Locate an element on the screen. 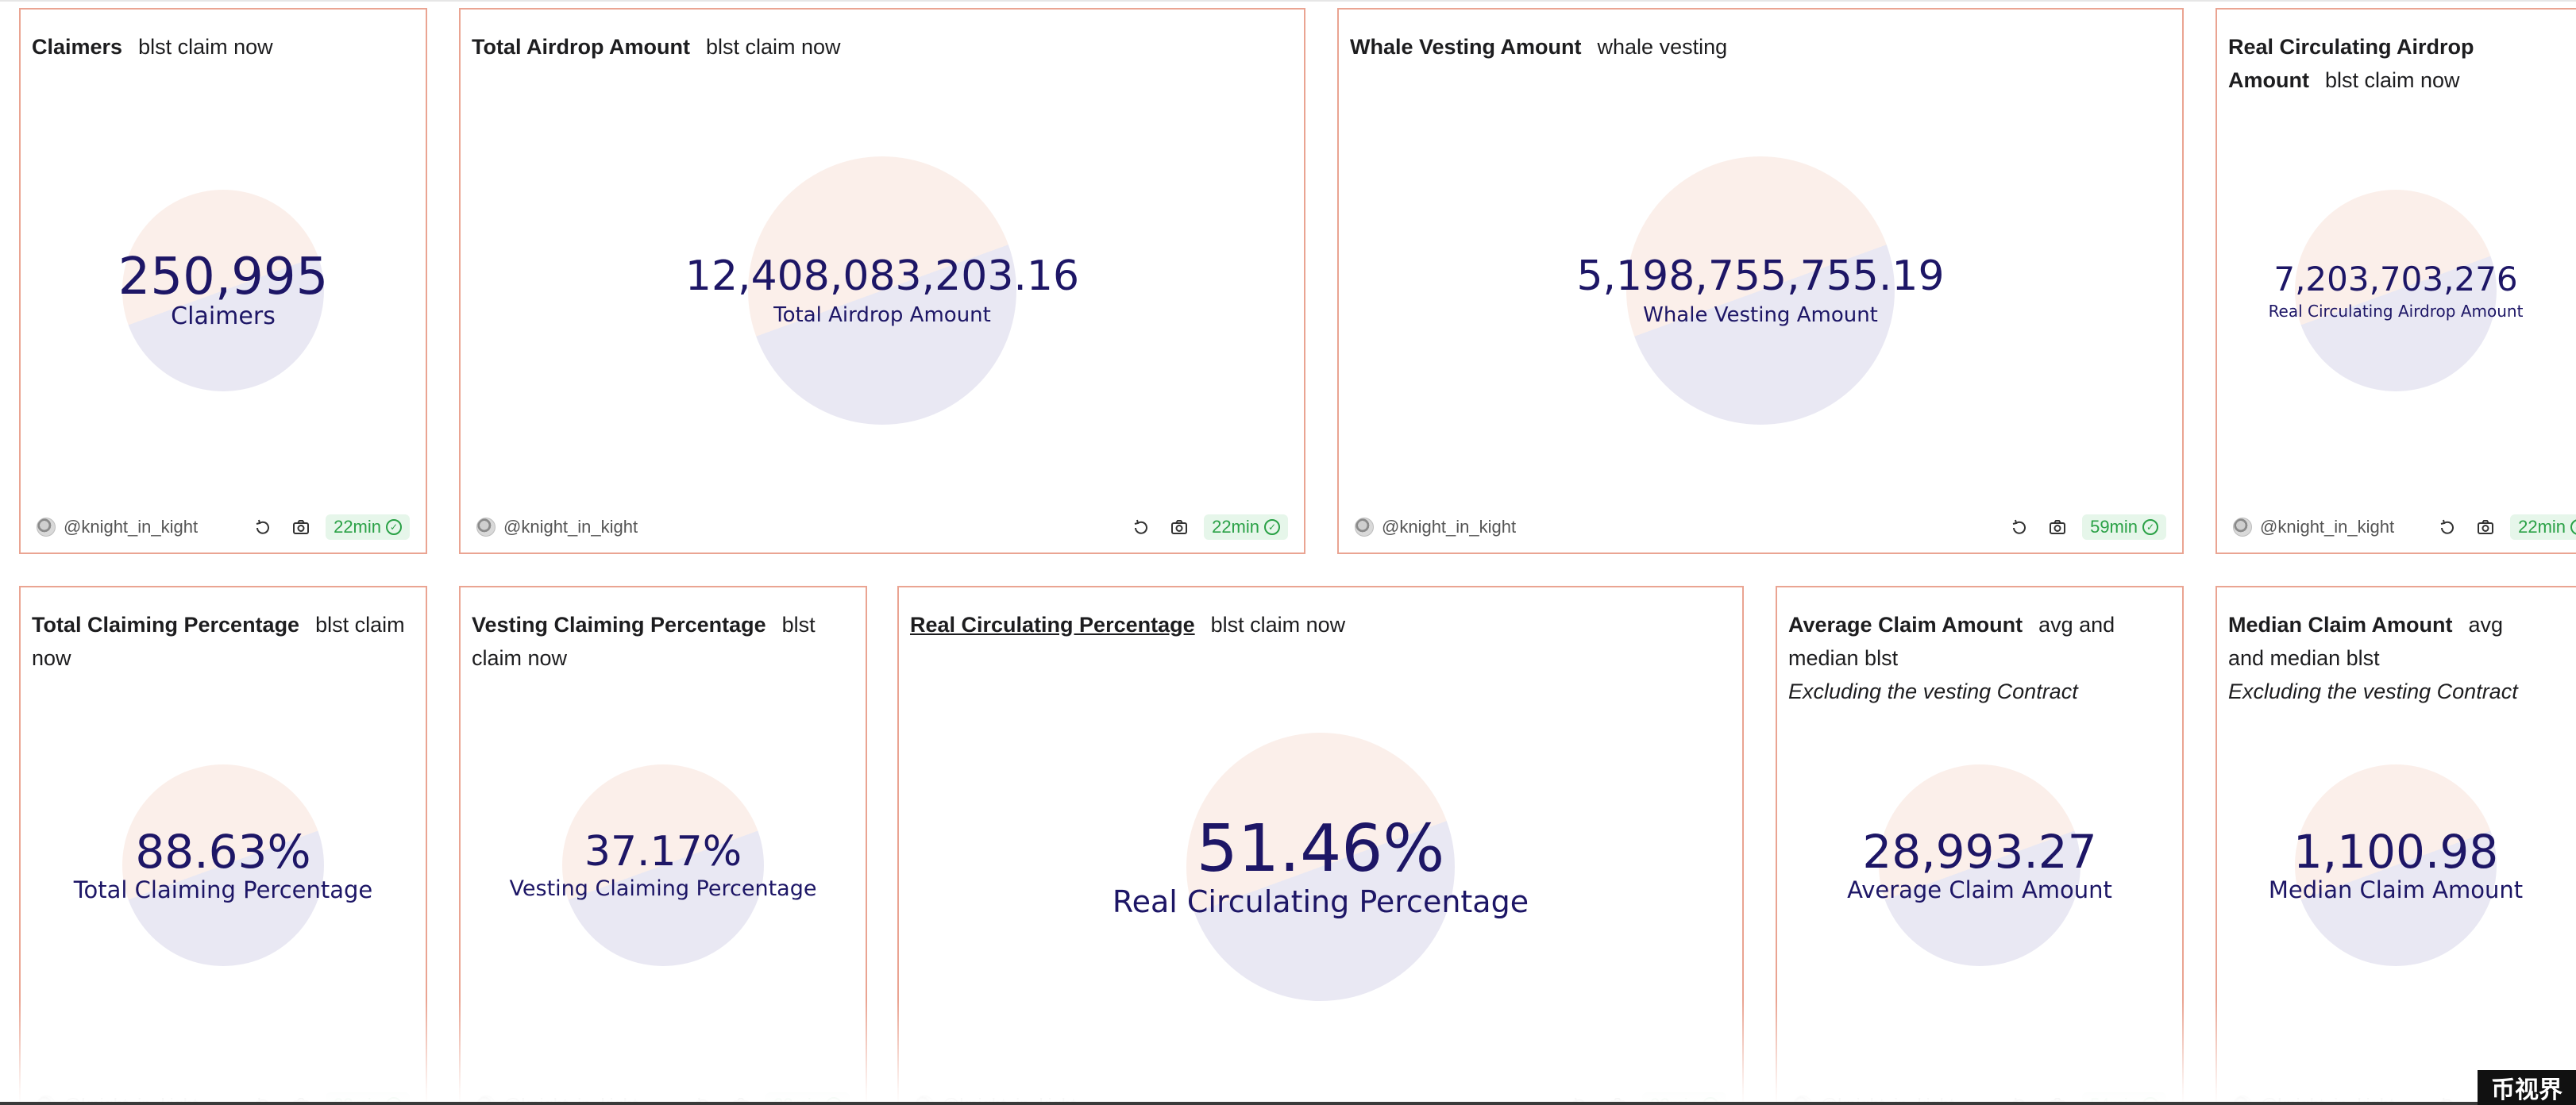  card-title: Claimers is located at coordinates (77, 47).